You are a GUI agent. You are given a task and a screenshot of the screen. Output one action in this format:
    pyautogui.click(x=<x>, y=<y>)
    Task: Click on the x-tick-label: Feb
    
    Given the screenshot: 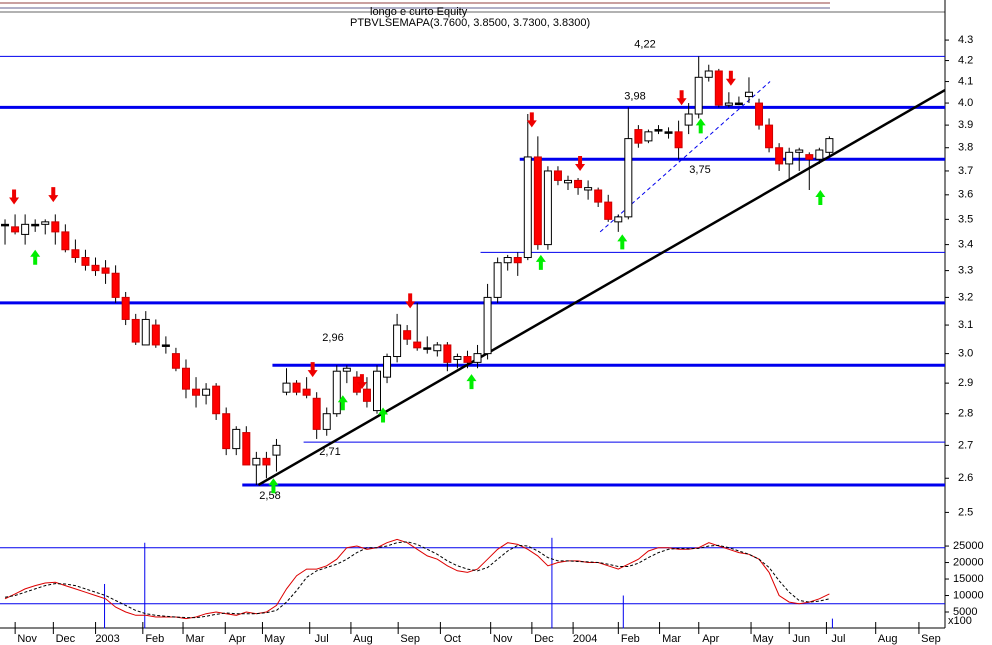 What is the action you would take?
    pyautogui.click(x=154, y=639)
    